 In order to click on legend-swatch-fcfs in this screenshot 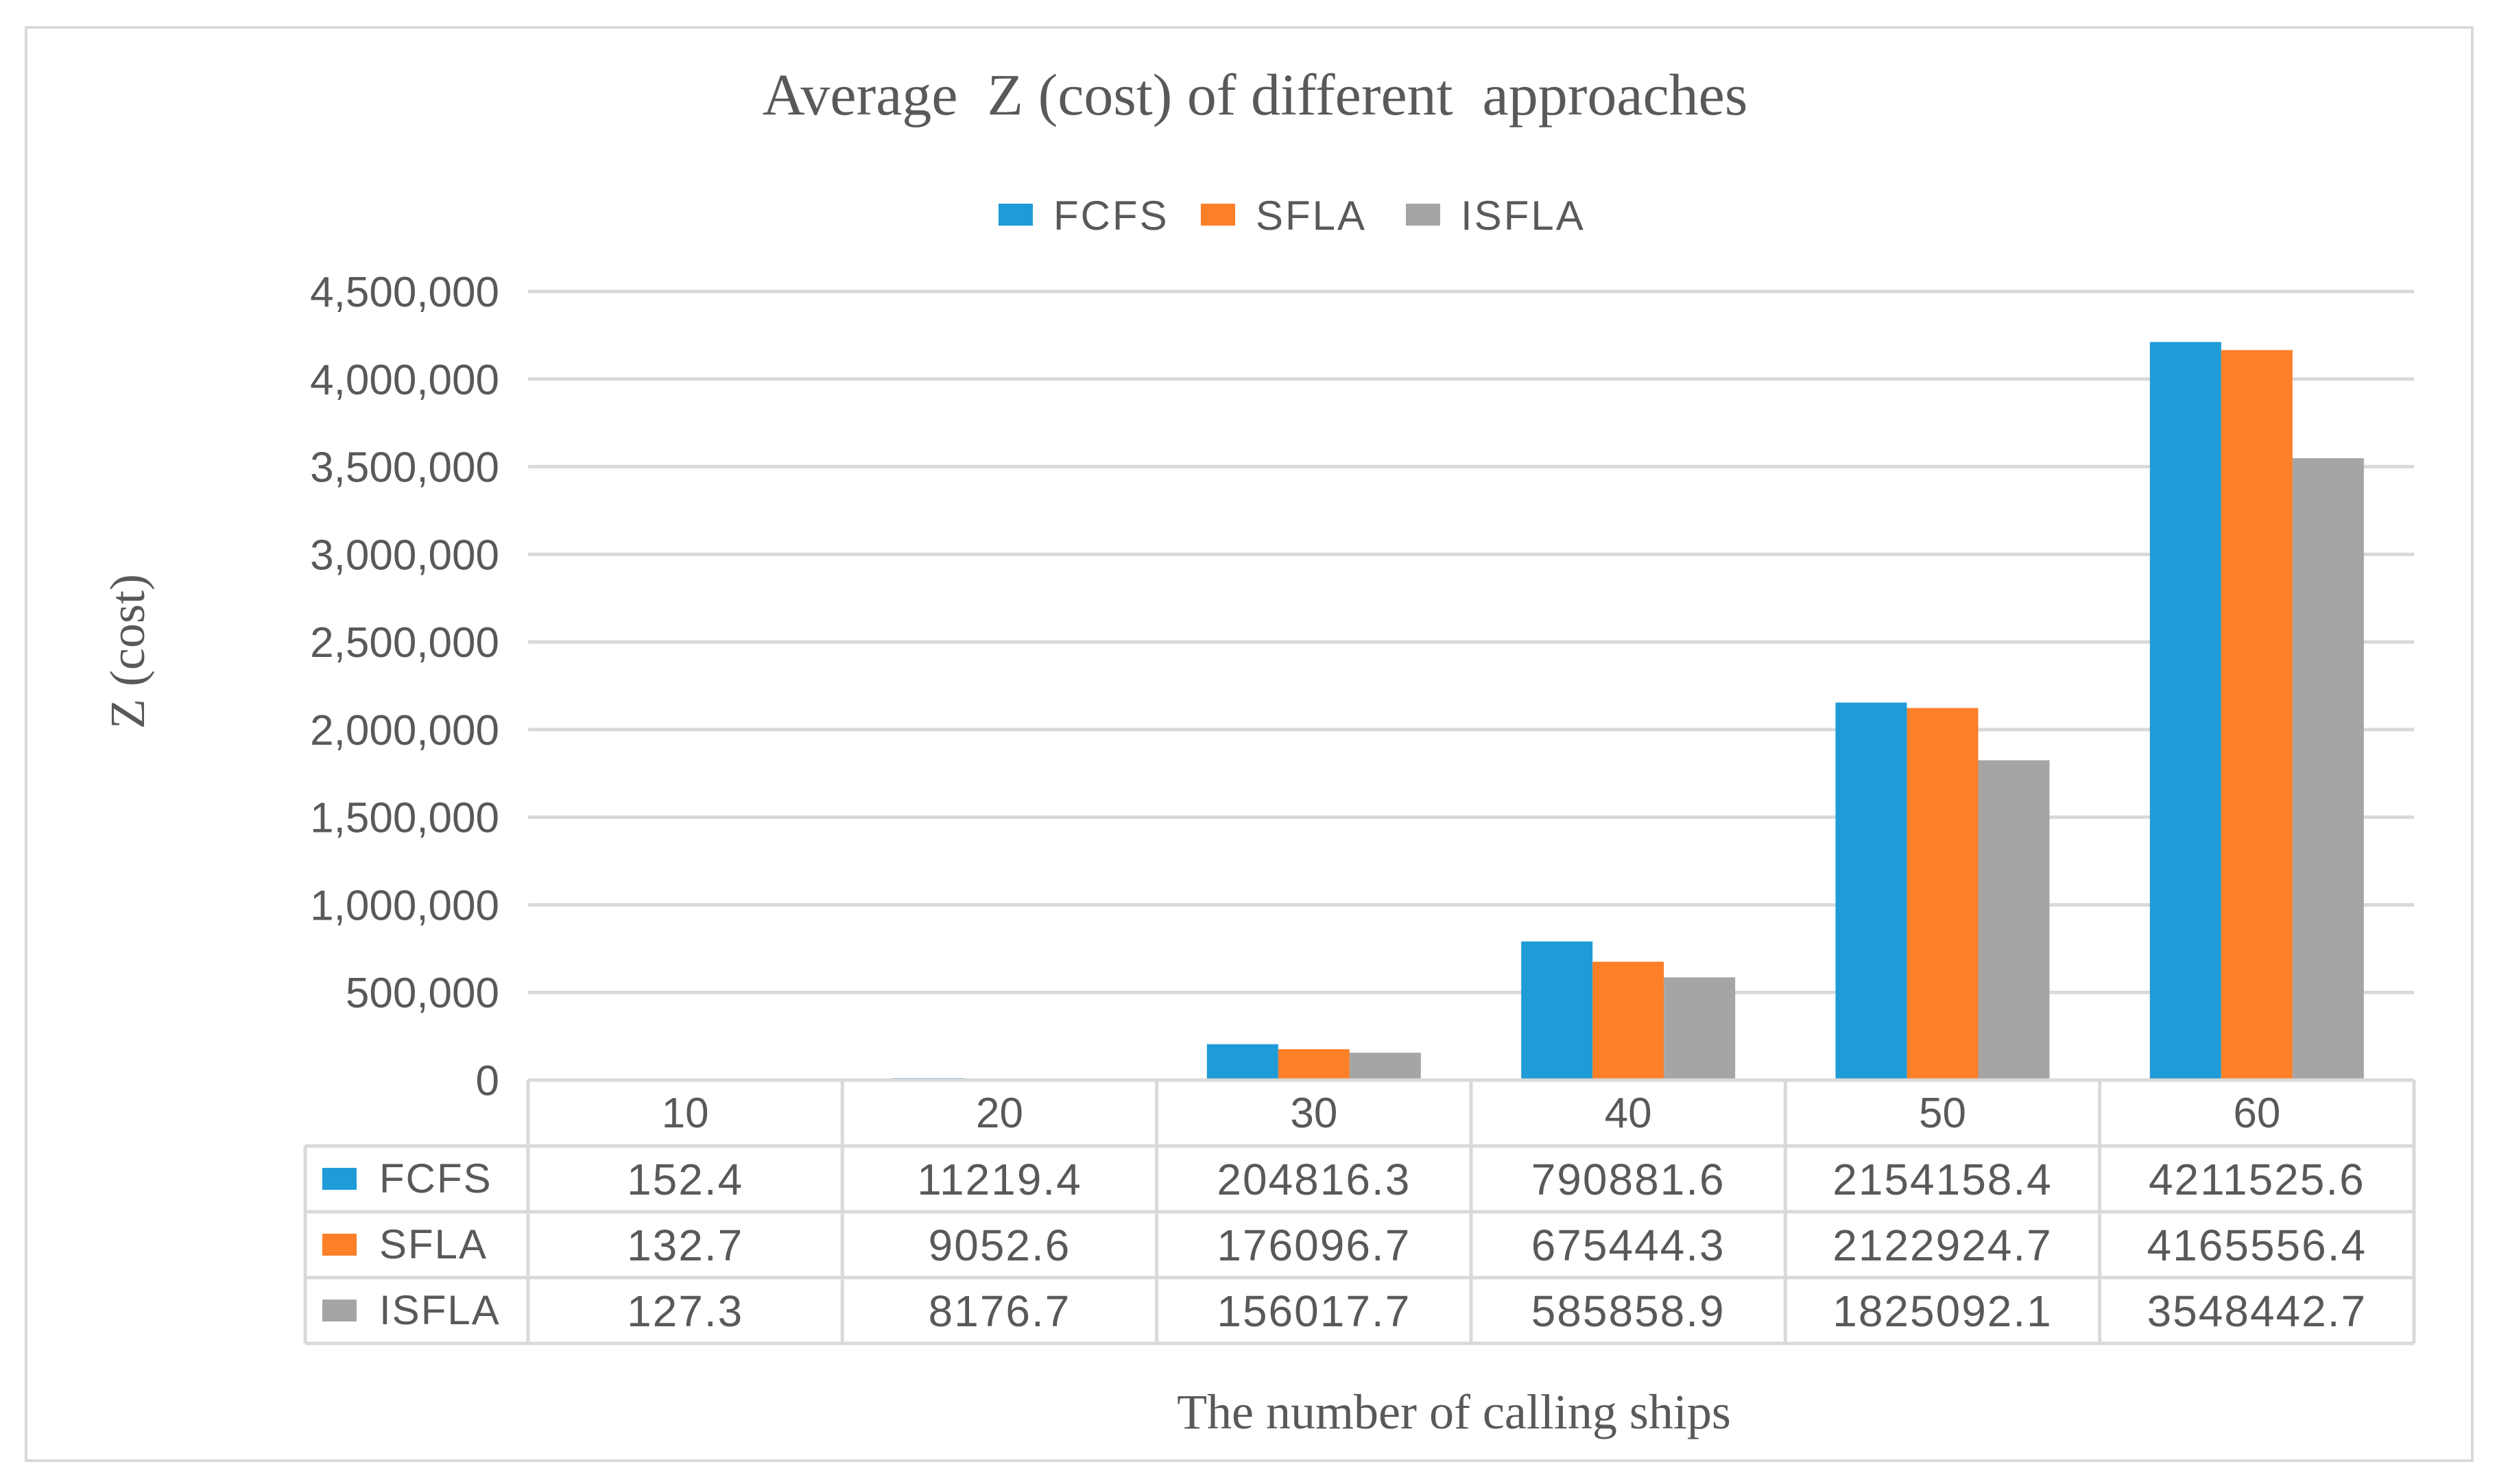, I will do `click(1016, 215)`.